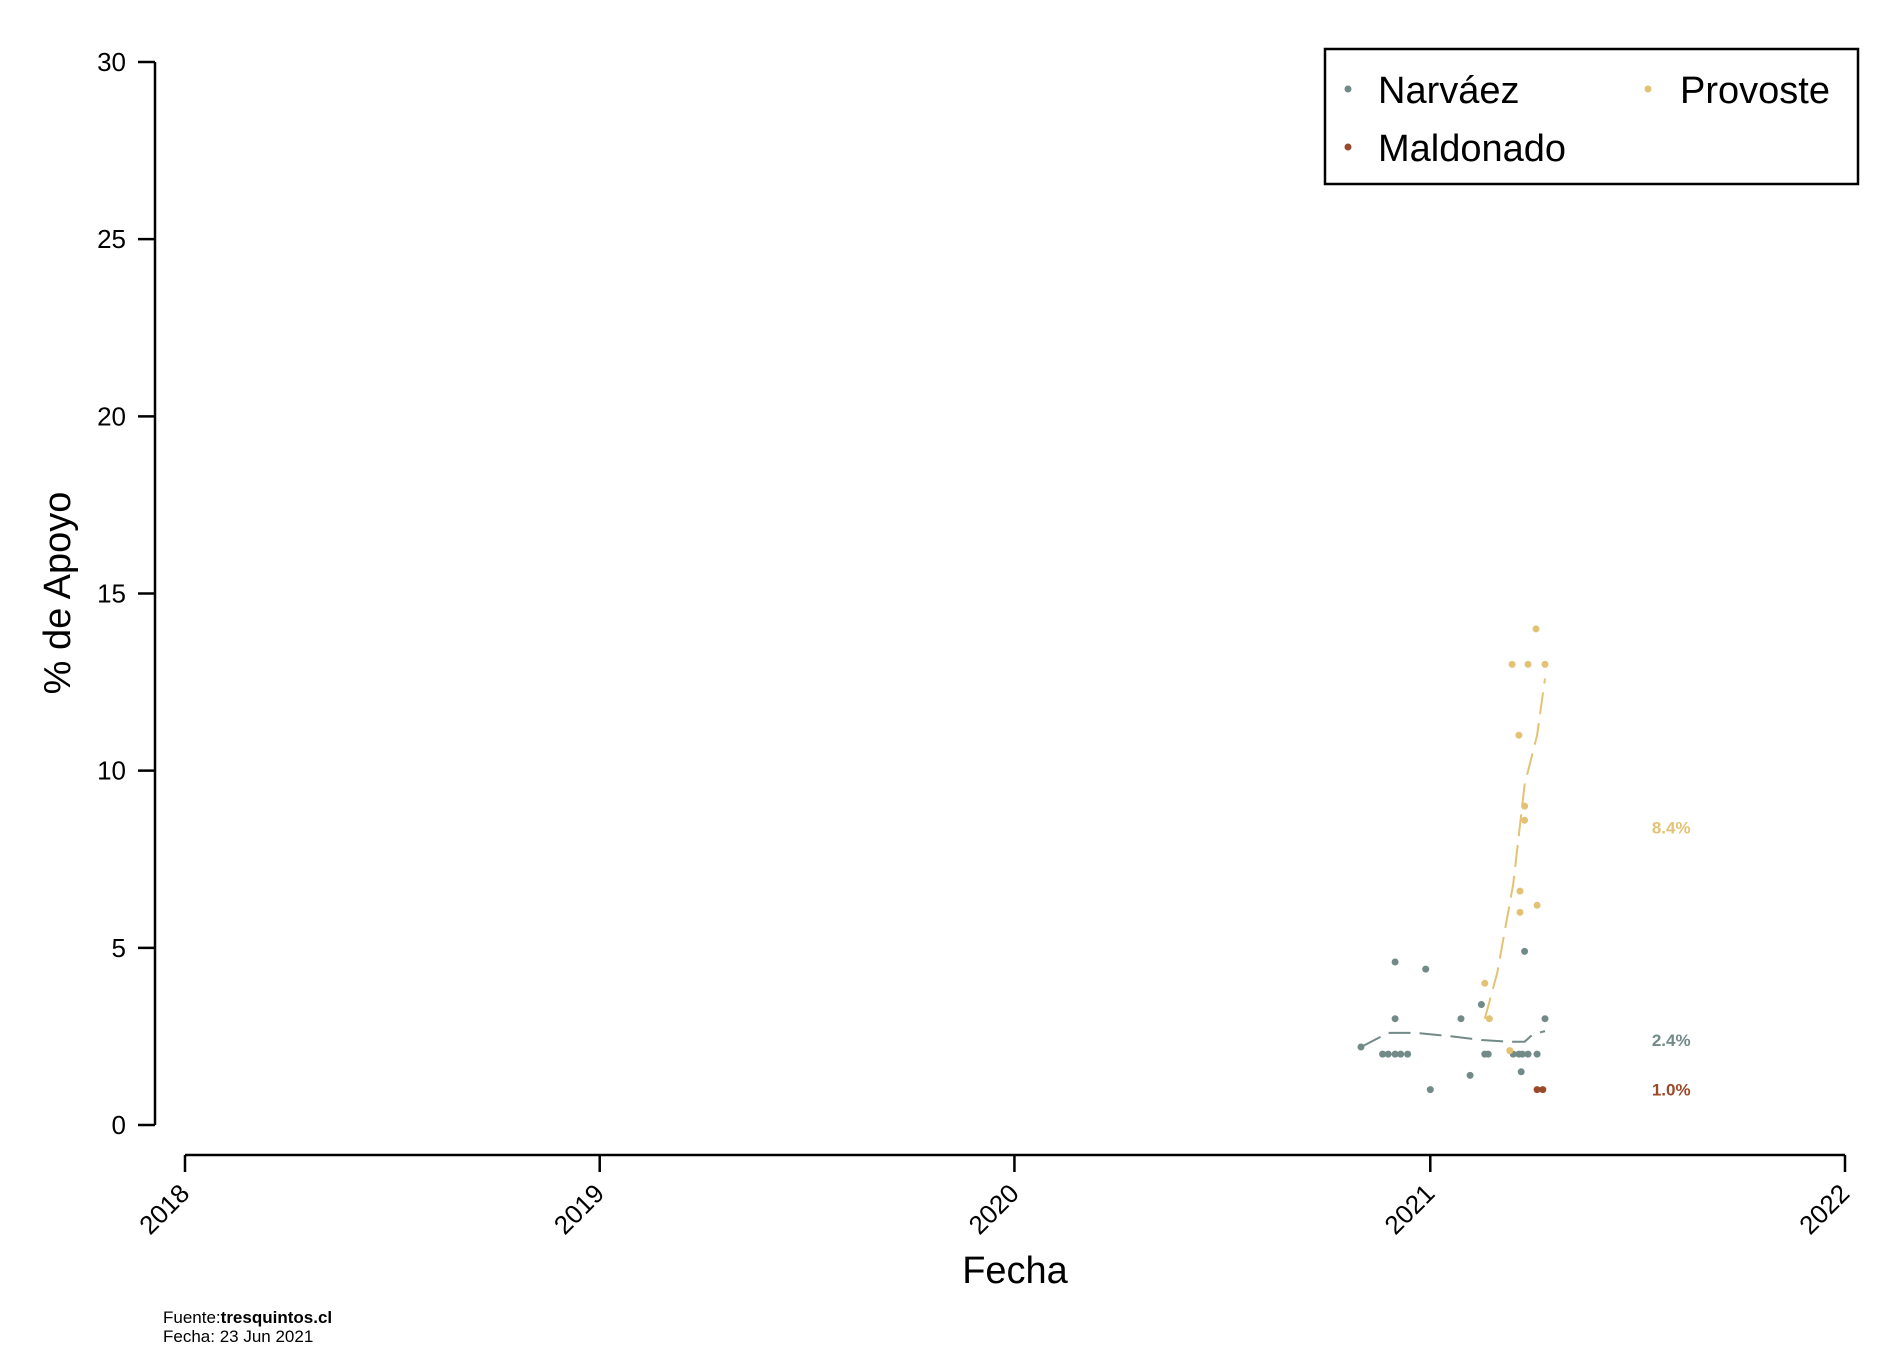 The width and height of the screenshot is (1886, 1372). Describe the element at coordinates (276, 1317) in the screenshot. I see `source-name: tresquintos.cl` at that location.